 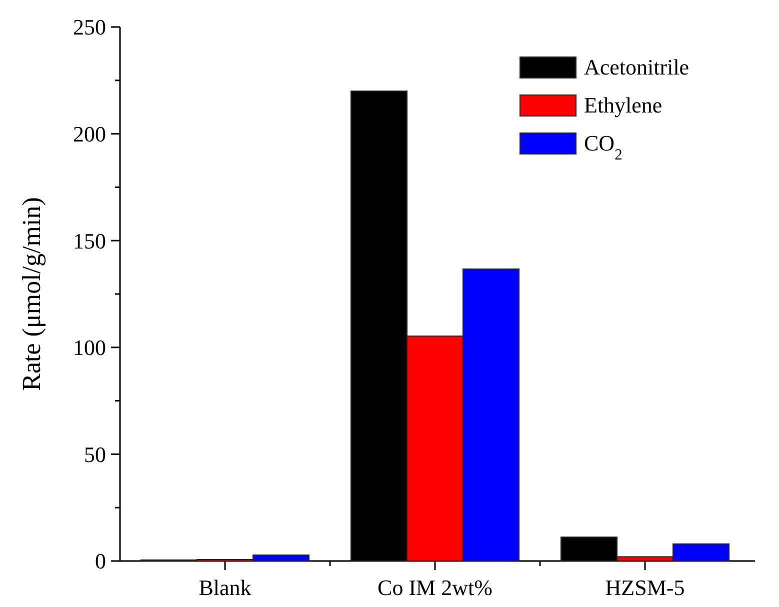 What do you see at coordinates (637, 67) in the screenshot?
I see `legend-label: Acetonitrile` at bounding box center [637, 67].